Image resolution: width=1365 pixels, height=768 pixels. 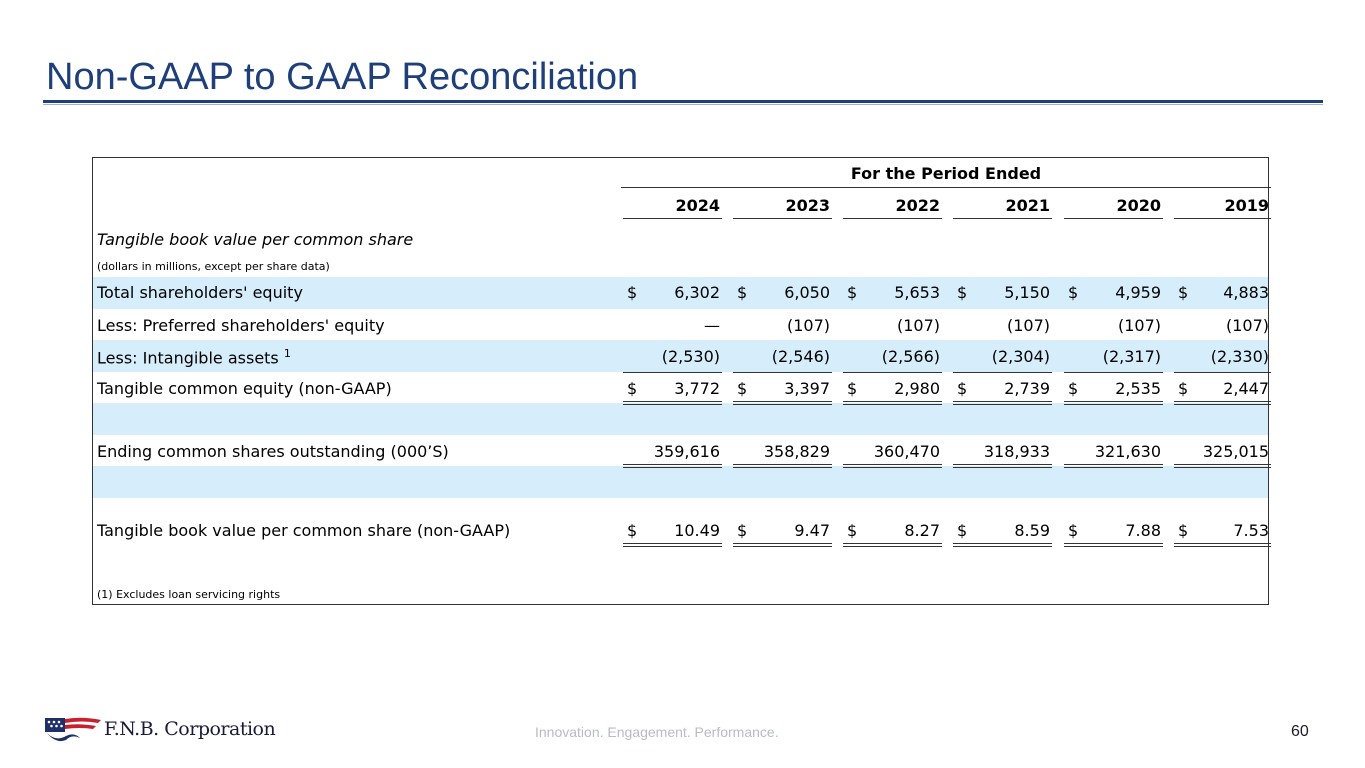 What do you see at coordinates (1131, 356) in the screenshot?
I see `cell-value: (2,317)` at bounding box center [1131, 356].